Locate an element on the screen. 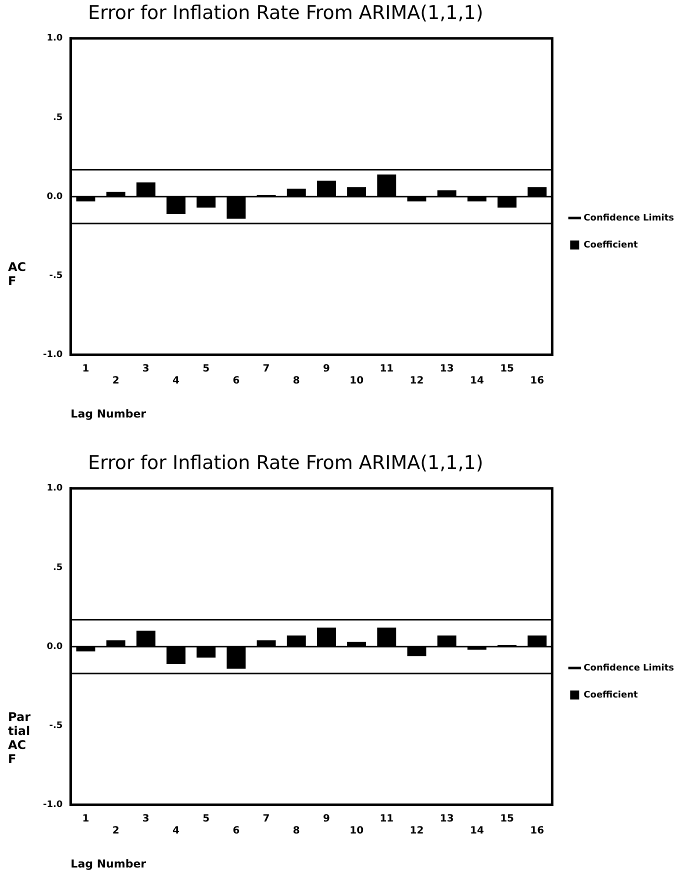 The image size is (693, 885). y-axis-title: Partial ACF is located at coordinates (20, 738).